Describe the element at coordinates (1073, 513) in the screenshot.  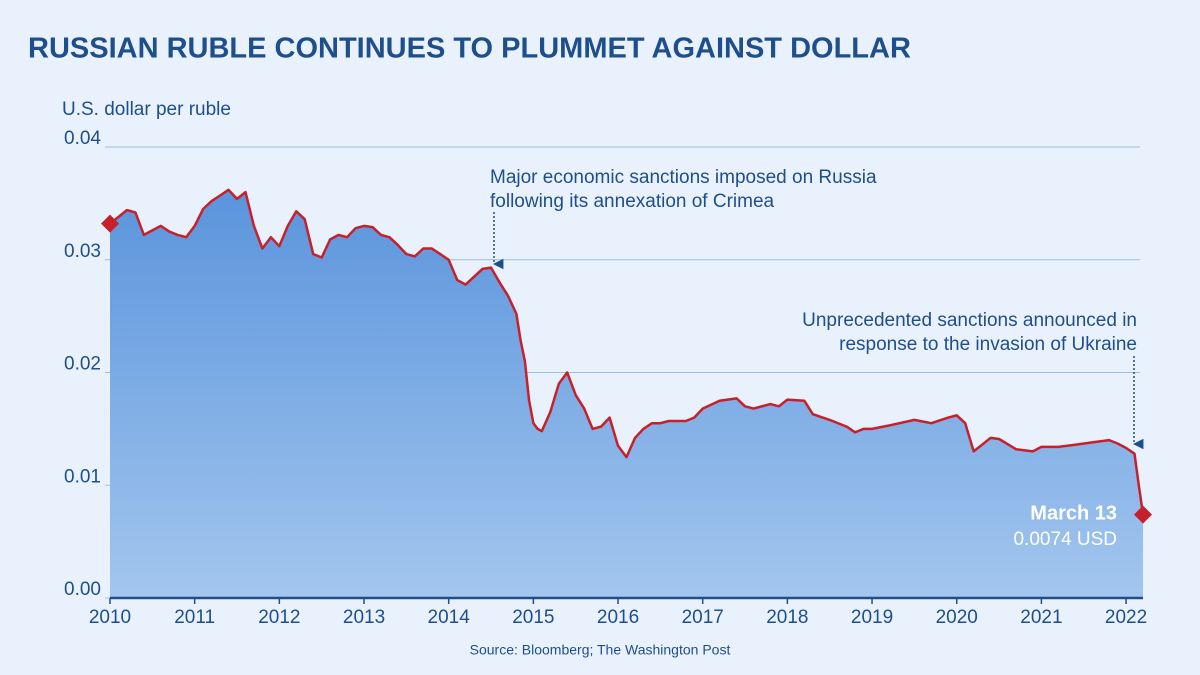
I see `end-label-date: March 13` at that location.